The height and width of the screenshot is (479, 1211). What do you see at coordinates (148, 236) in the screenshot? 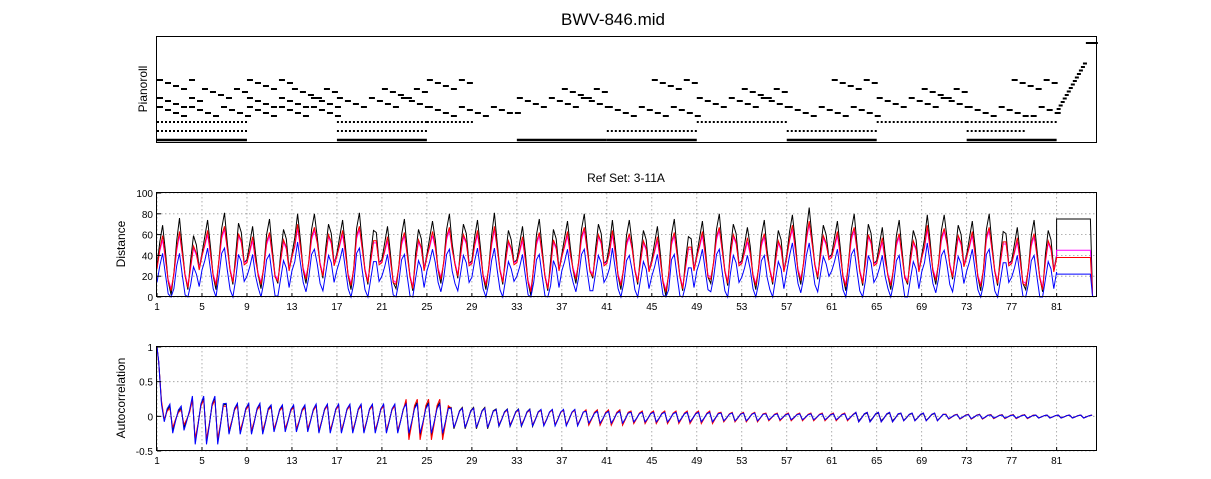
I see `y-tick-label: 60` at bounding box center [148, 236].